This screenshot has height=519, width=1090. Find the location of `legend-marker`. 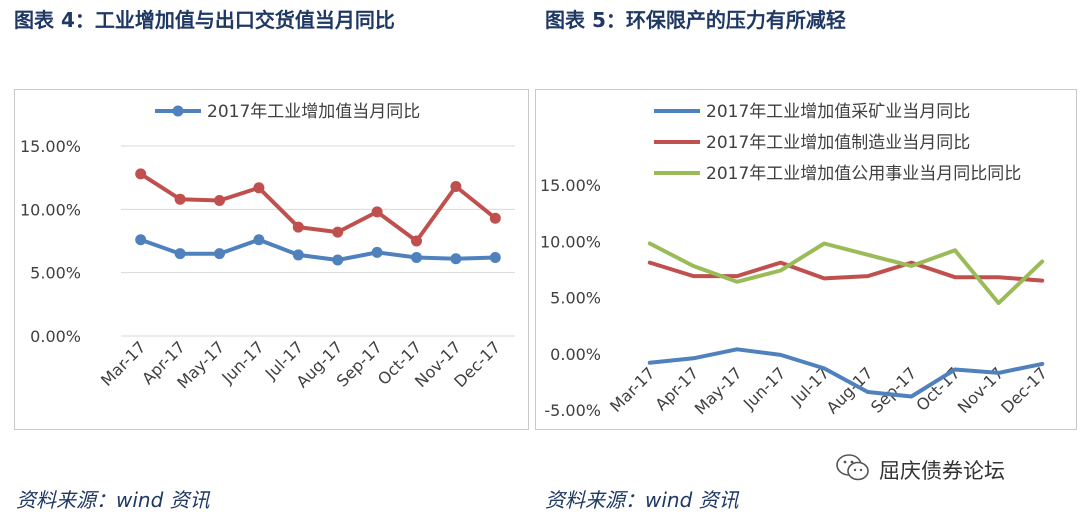

legend-marker is located at coordinates (178, 111).